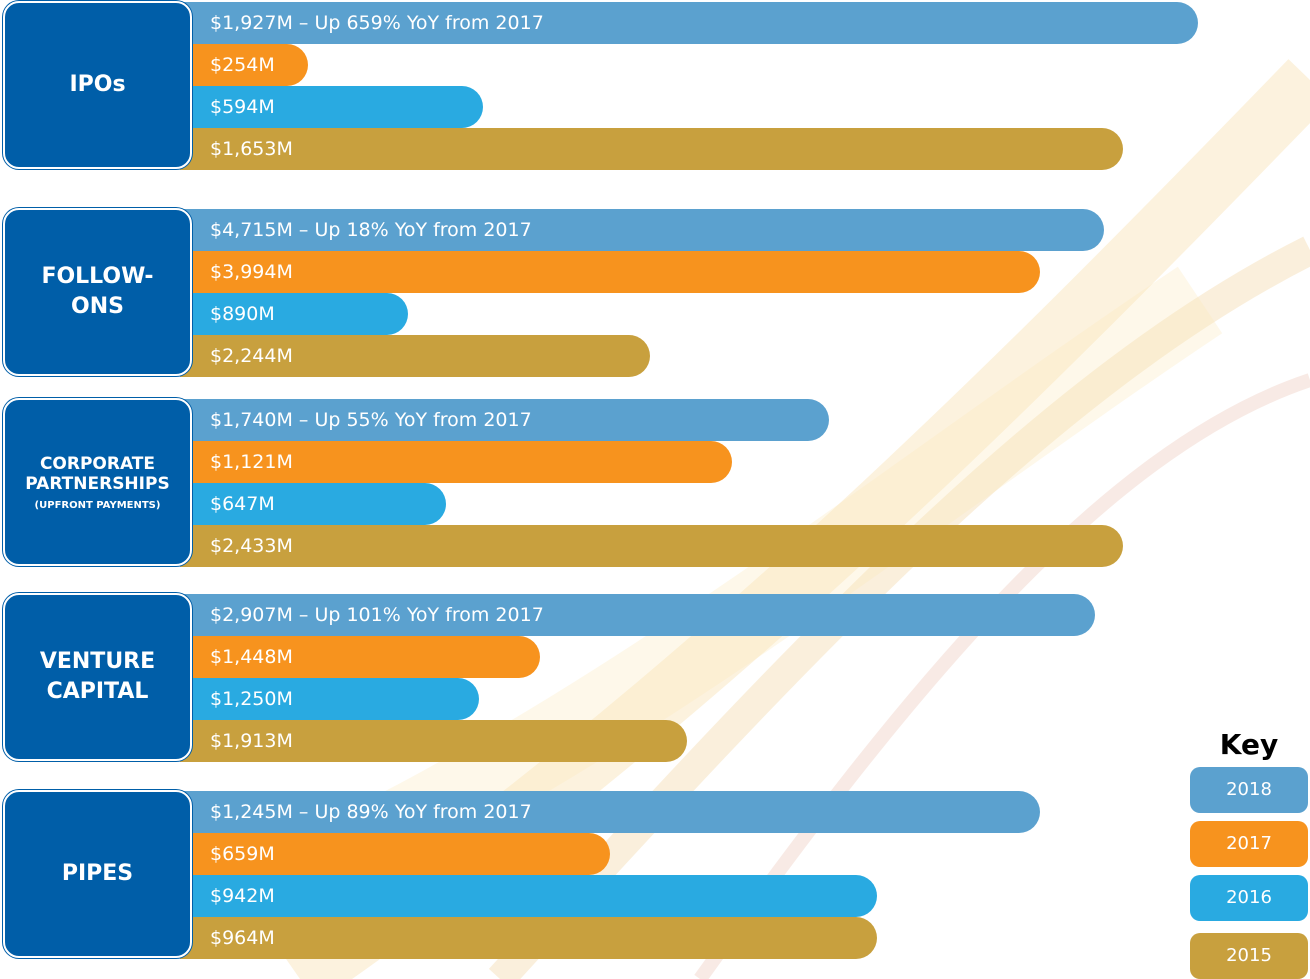  What do you see at coordinates (313, 504) in the screenshot?
I see `bar: $647M` at bounding box center [313, 504].